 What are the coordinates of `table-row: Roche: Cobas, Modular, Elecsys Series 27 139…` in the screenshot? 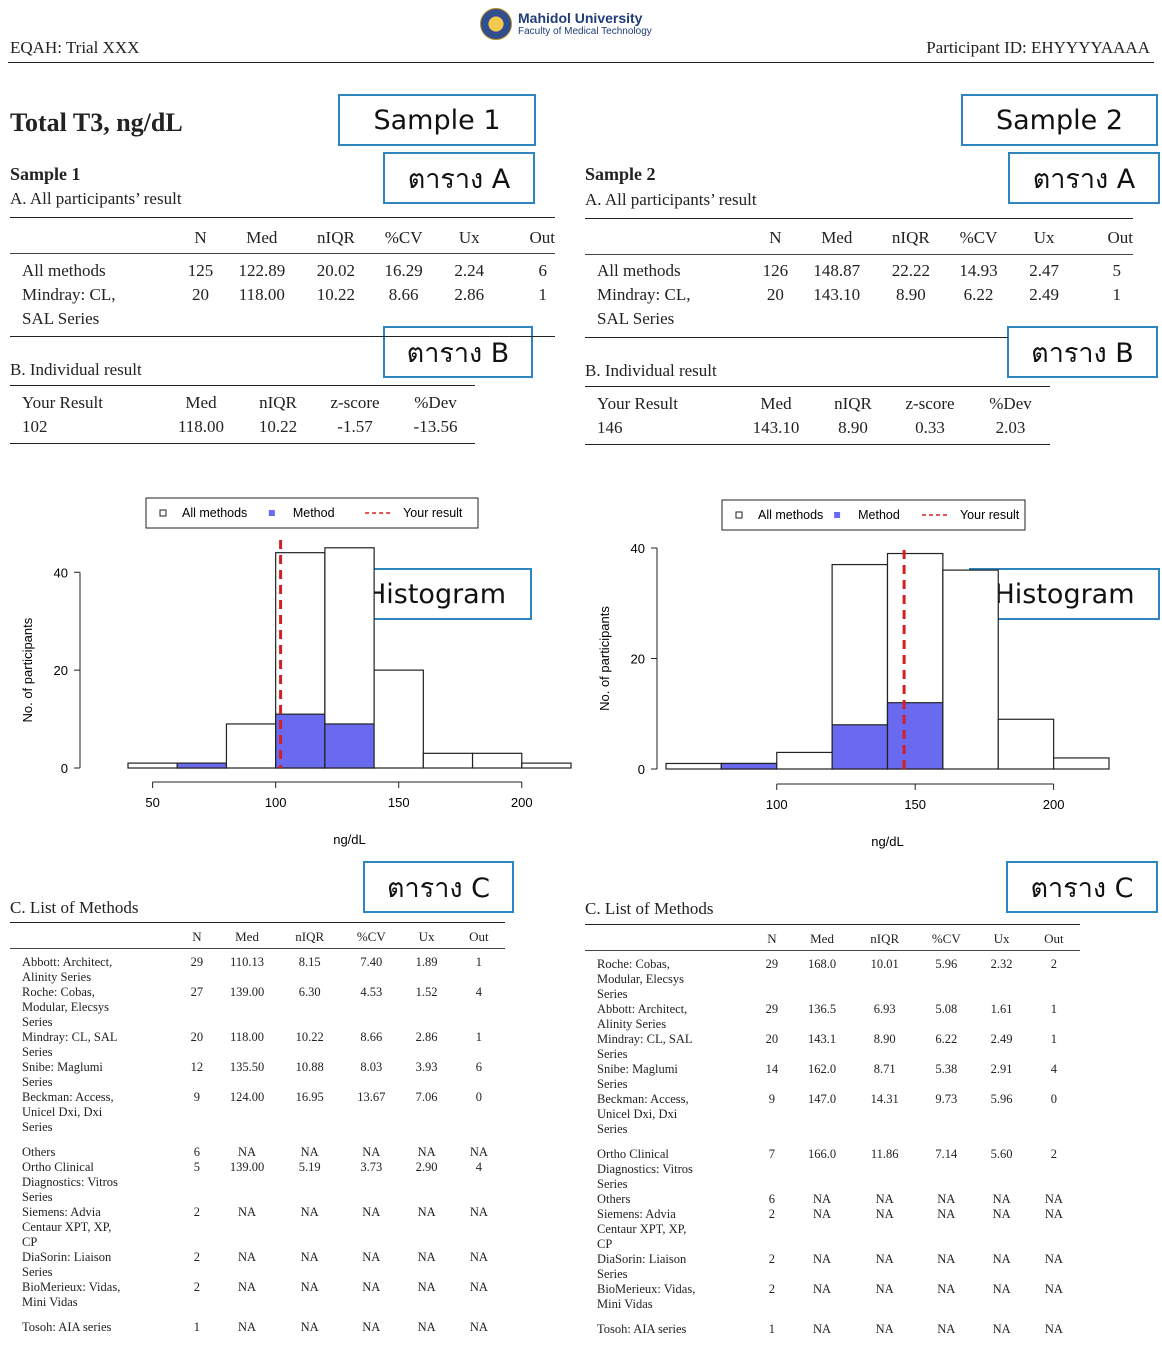 It's located at (257, 1007).